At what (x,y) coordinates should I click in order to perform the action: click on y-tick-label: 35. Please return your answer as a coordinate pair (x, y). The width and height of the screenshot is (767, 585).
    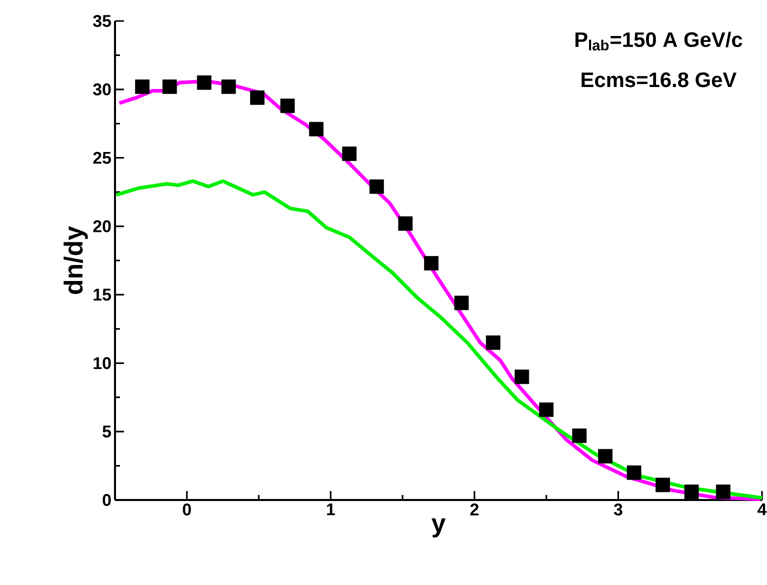
    Looking at the image, I should click on (102, 20).